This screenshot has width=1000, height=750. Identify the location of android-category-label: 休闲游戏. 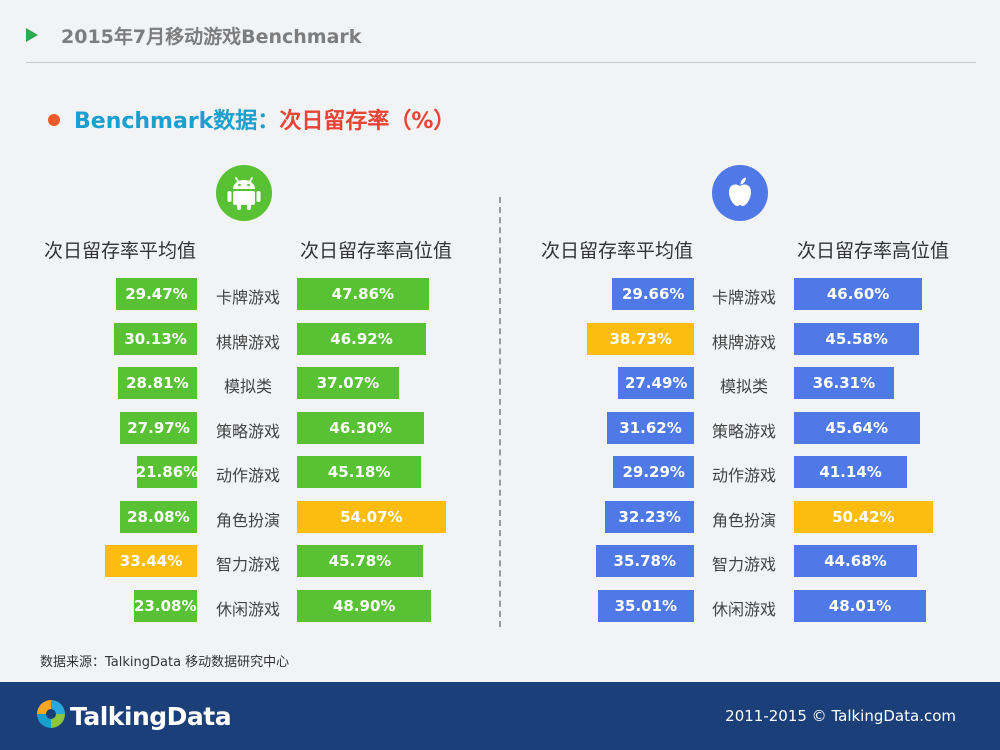
(247, 609).